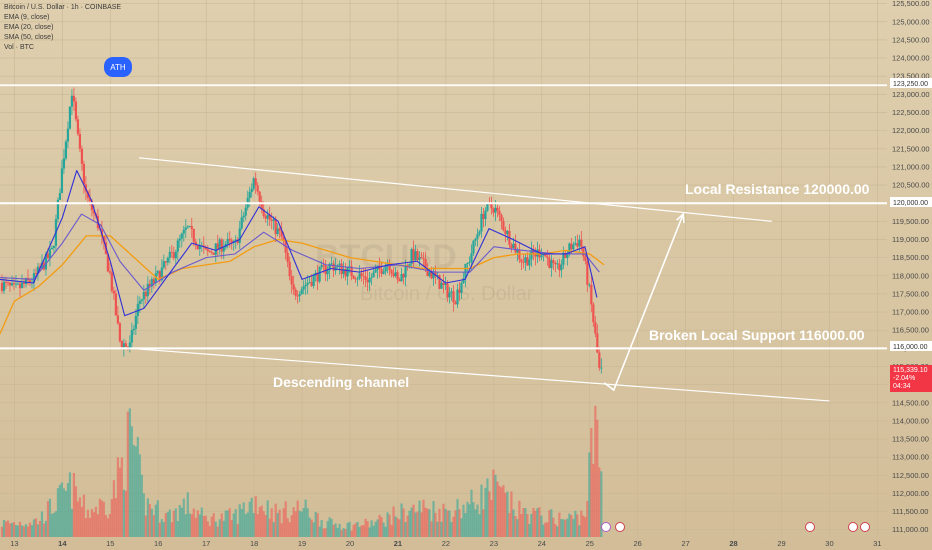 The height and width of the screenshot is (550, 932). Describe the element at coordinates (63, 7) in the screenshot. I see `legend-title: Bitcoin / U.S. Dollar · 1h · COINBASE` at that location.